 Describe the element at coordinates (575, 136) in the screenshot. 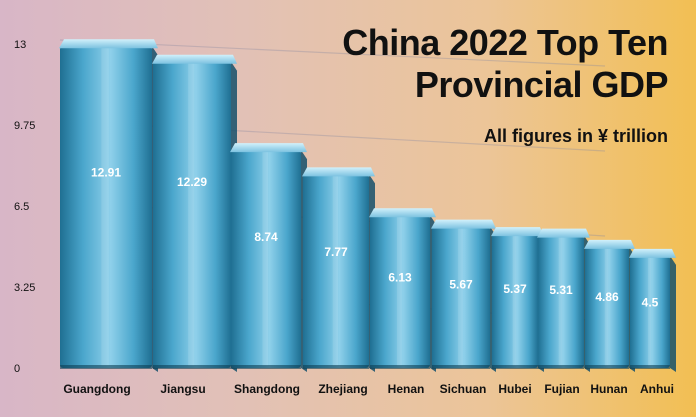

I see `chart-subtitle: All figures in ¥ trillion` at that location.